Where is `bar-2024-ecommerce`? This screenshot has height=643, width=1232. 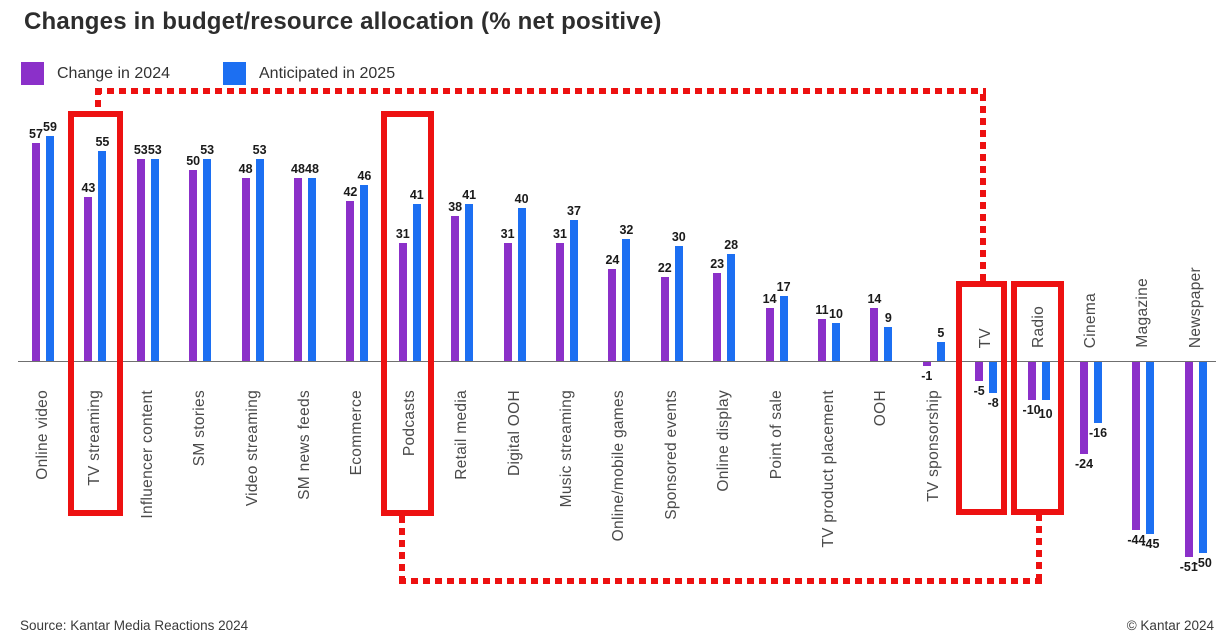
bar-2024-ecommerce is located at coordinates (350, 280).